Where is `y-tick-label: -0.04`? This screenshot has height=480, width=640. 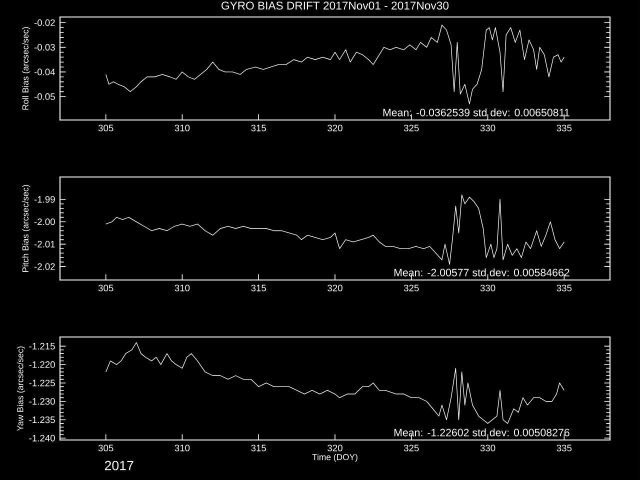 y-tick-label: -0.04 is located at coordinates (45, 72).